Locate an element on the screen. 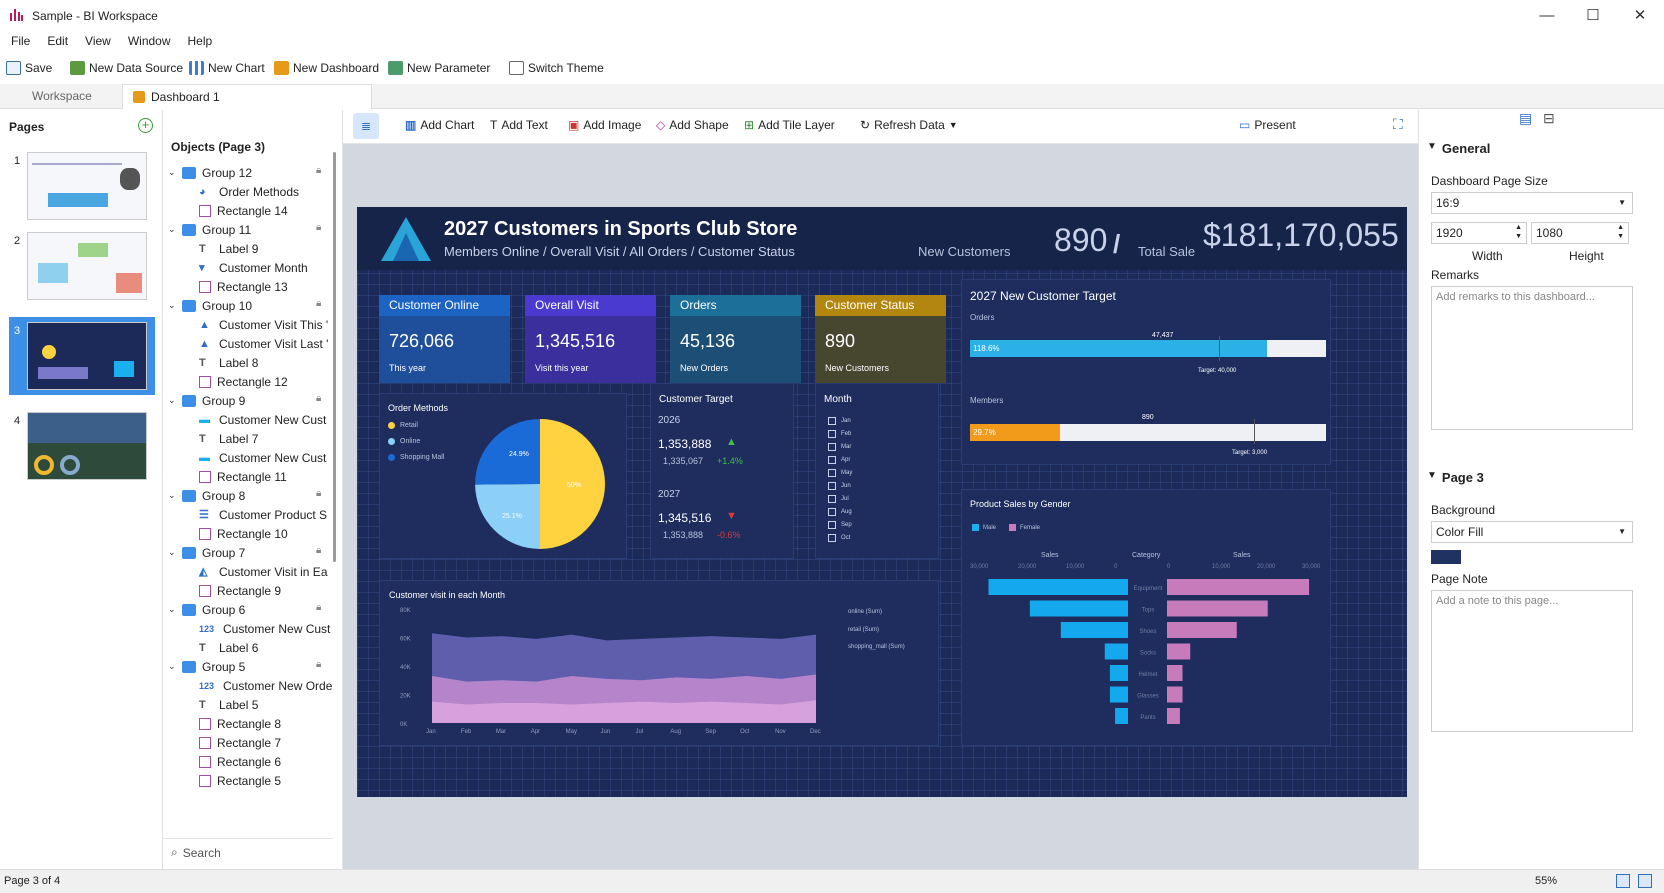 Image resolution: width=1664 pixels, height=893 pixels. add-page-button: + is located at coordinates (145, 125).